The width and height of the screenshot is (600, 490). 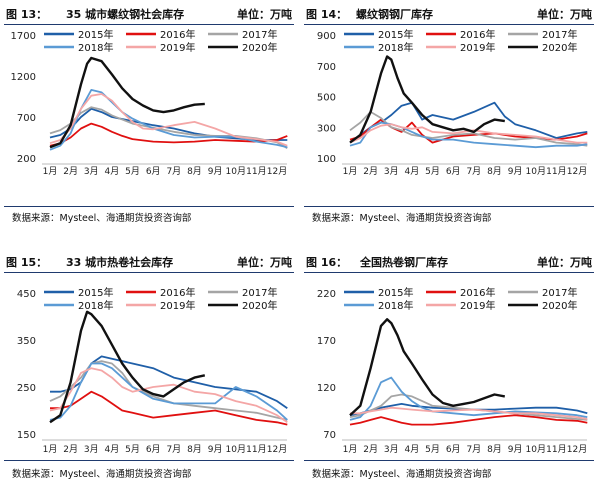 I want to click on y-tick-label: 1700, so click(x=23, y=36).